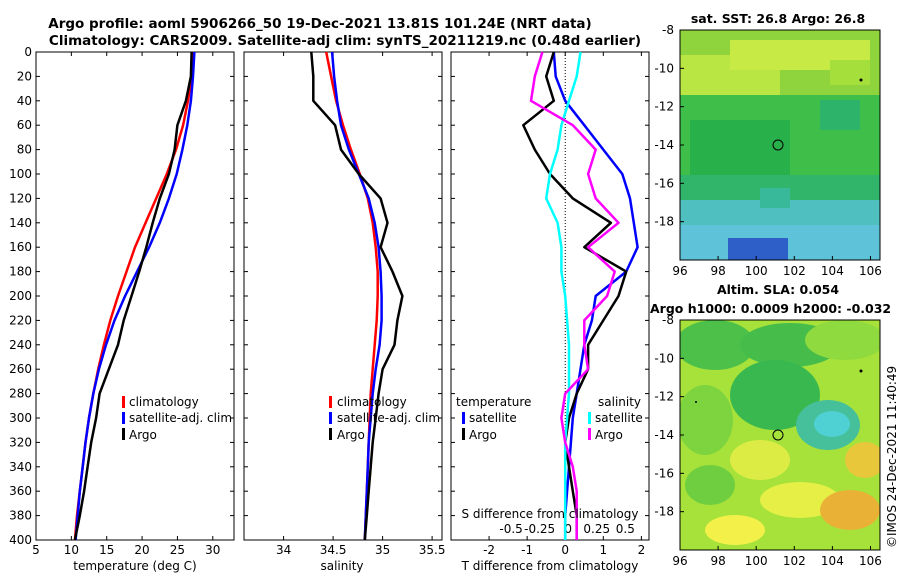  Describe the element at coordinates (664, 68) in the screenshot. I see `map-y-tick-label: -10` at that location.